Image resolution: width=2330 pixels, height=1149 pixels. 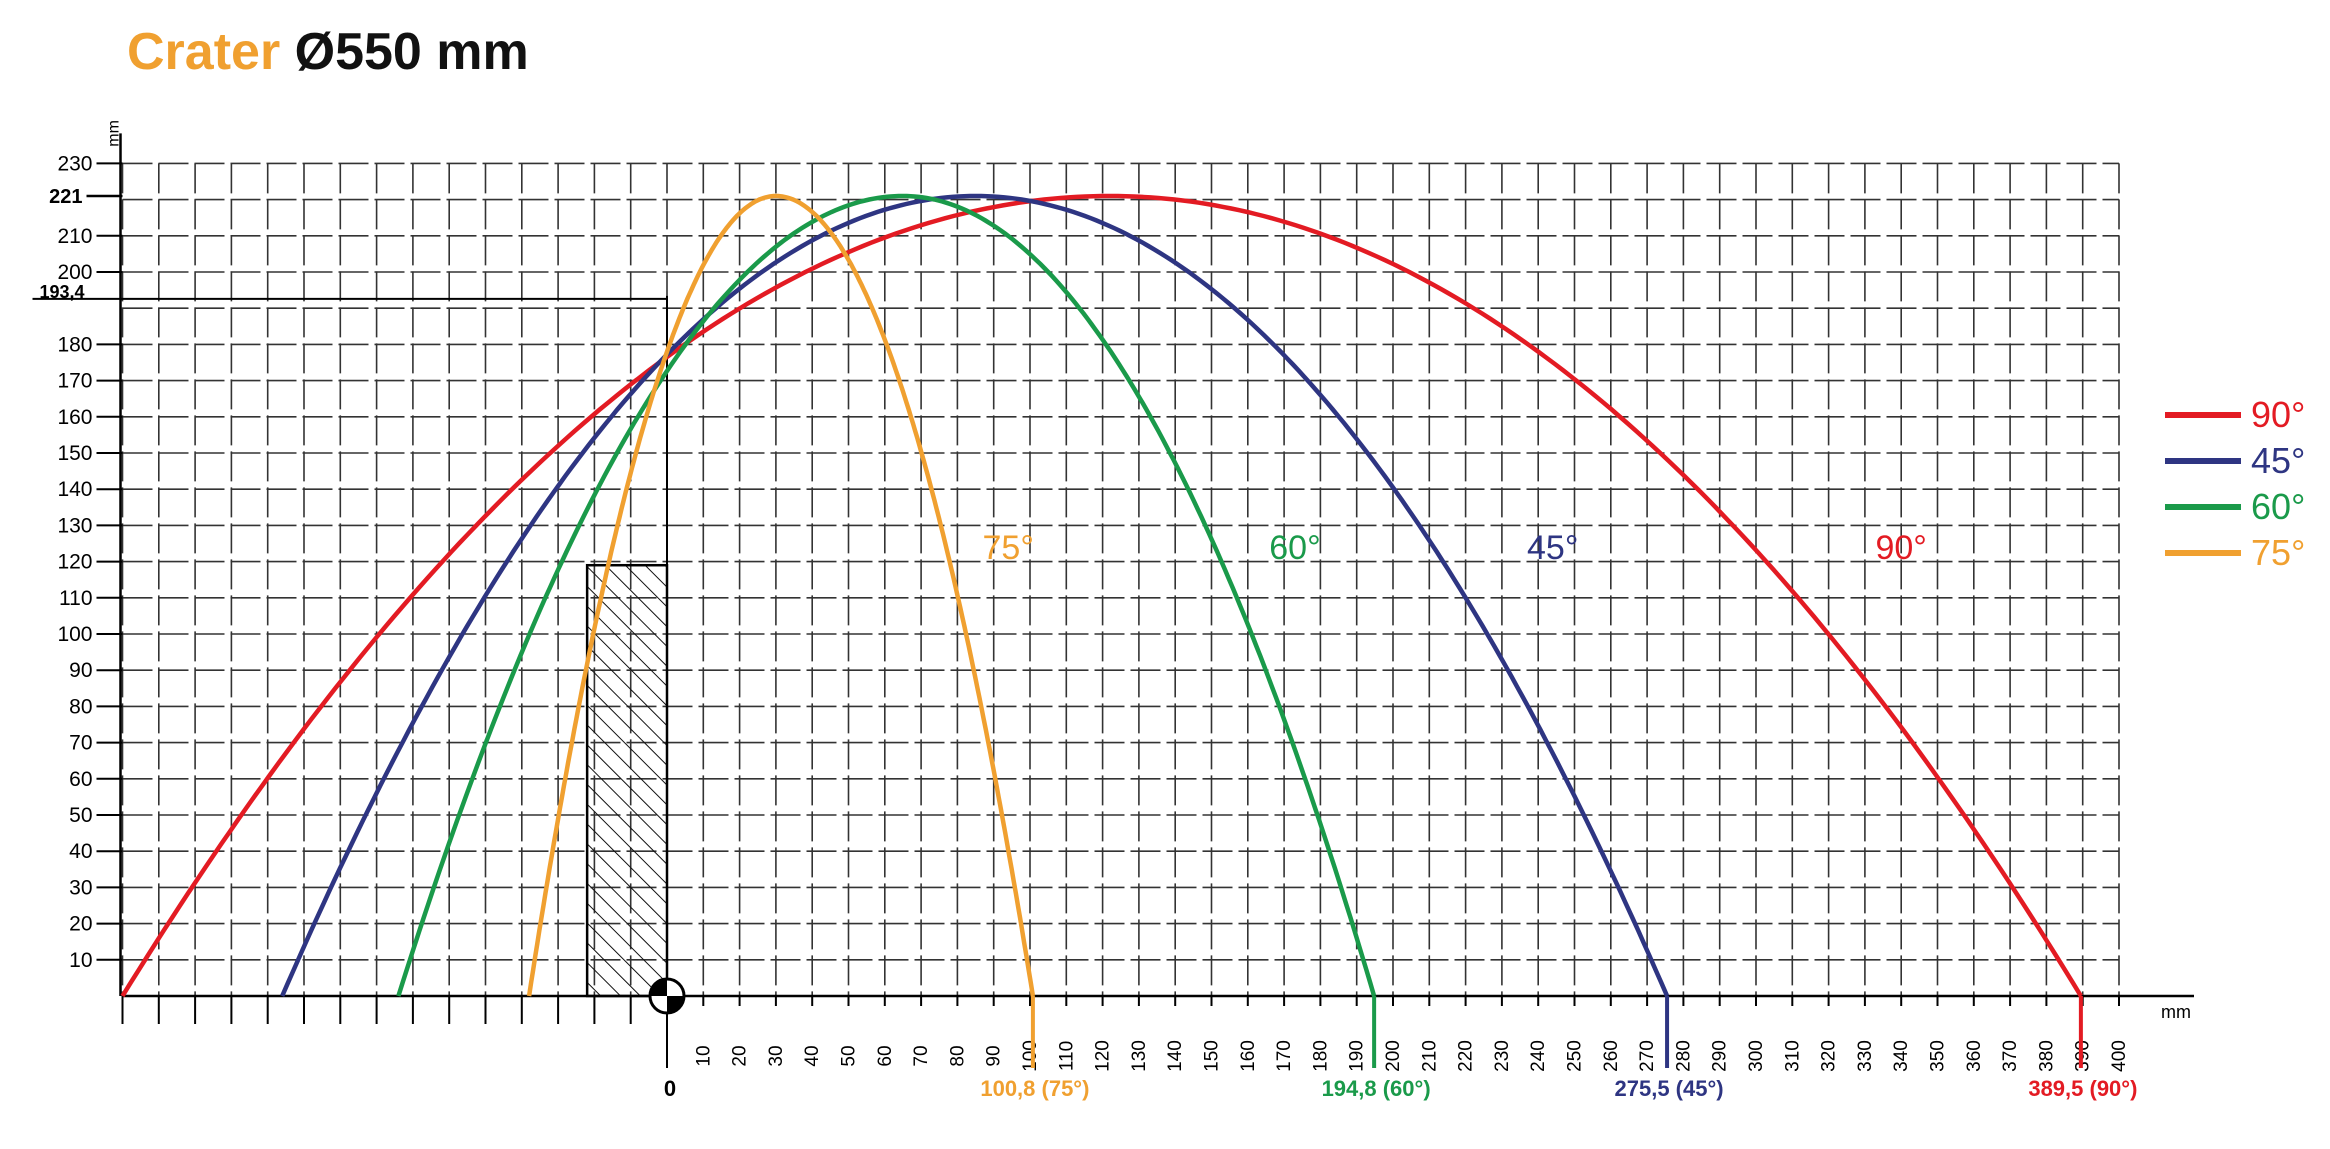 What do you see at coordinates (1829, 1056) in the screenshot?
I see `x-tick-label: 320` at bounding box center [1829, 1056].